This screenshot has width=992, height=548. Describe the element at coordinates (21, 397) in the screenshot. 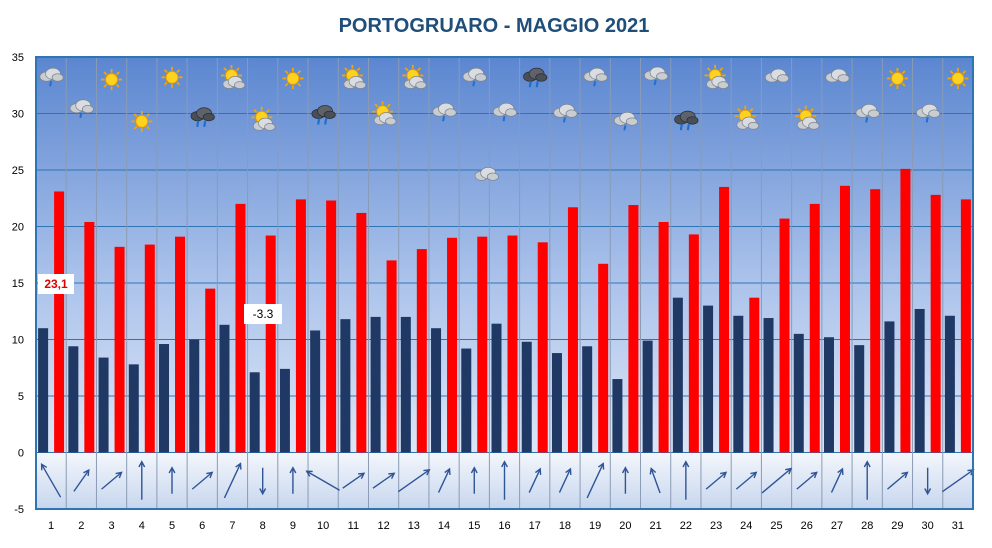

I see `y-tick-label: 5` at that location.